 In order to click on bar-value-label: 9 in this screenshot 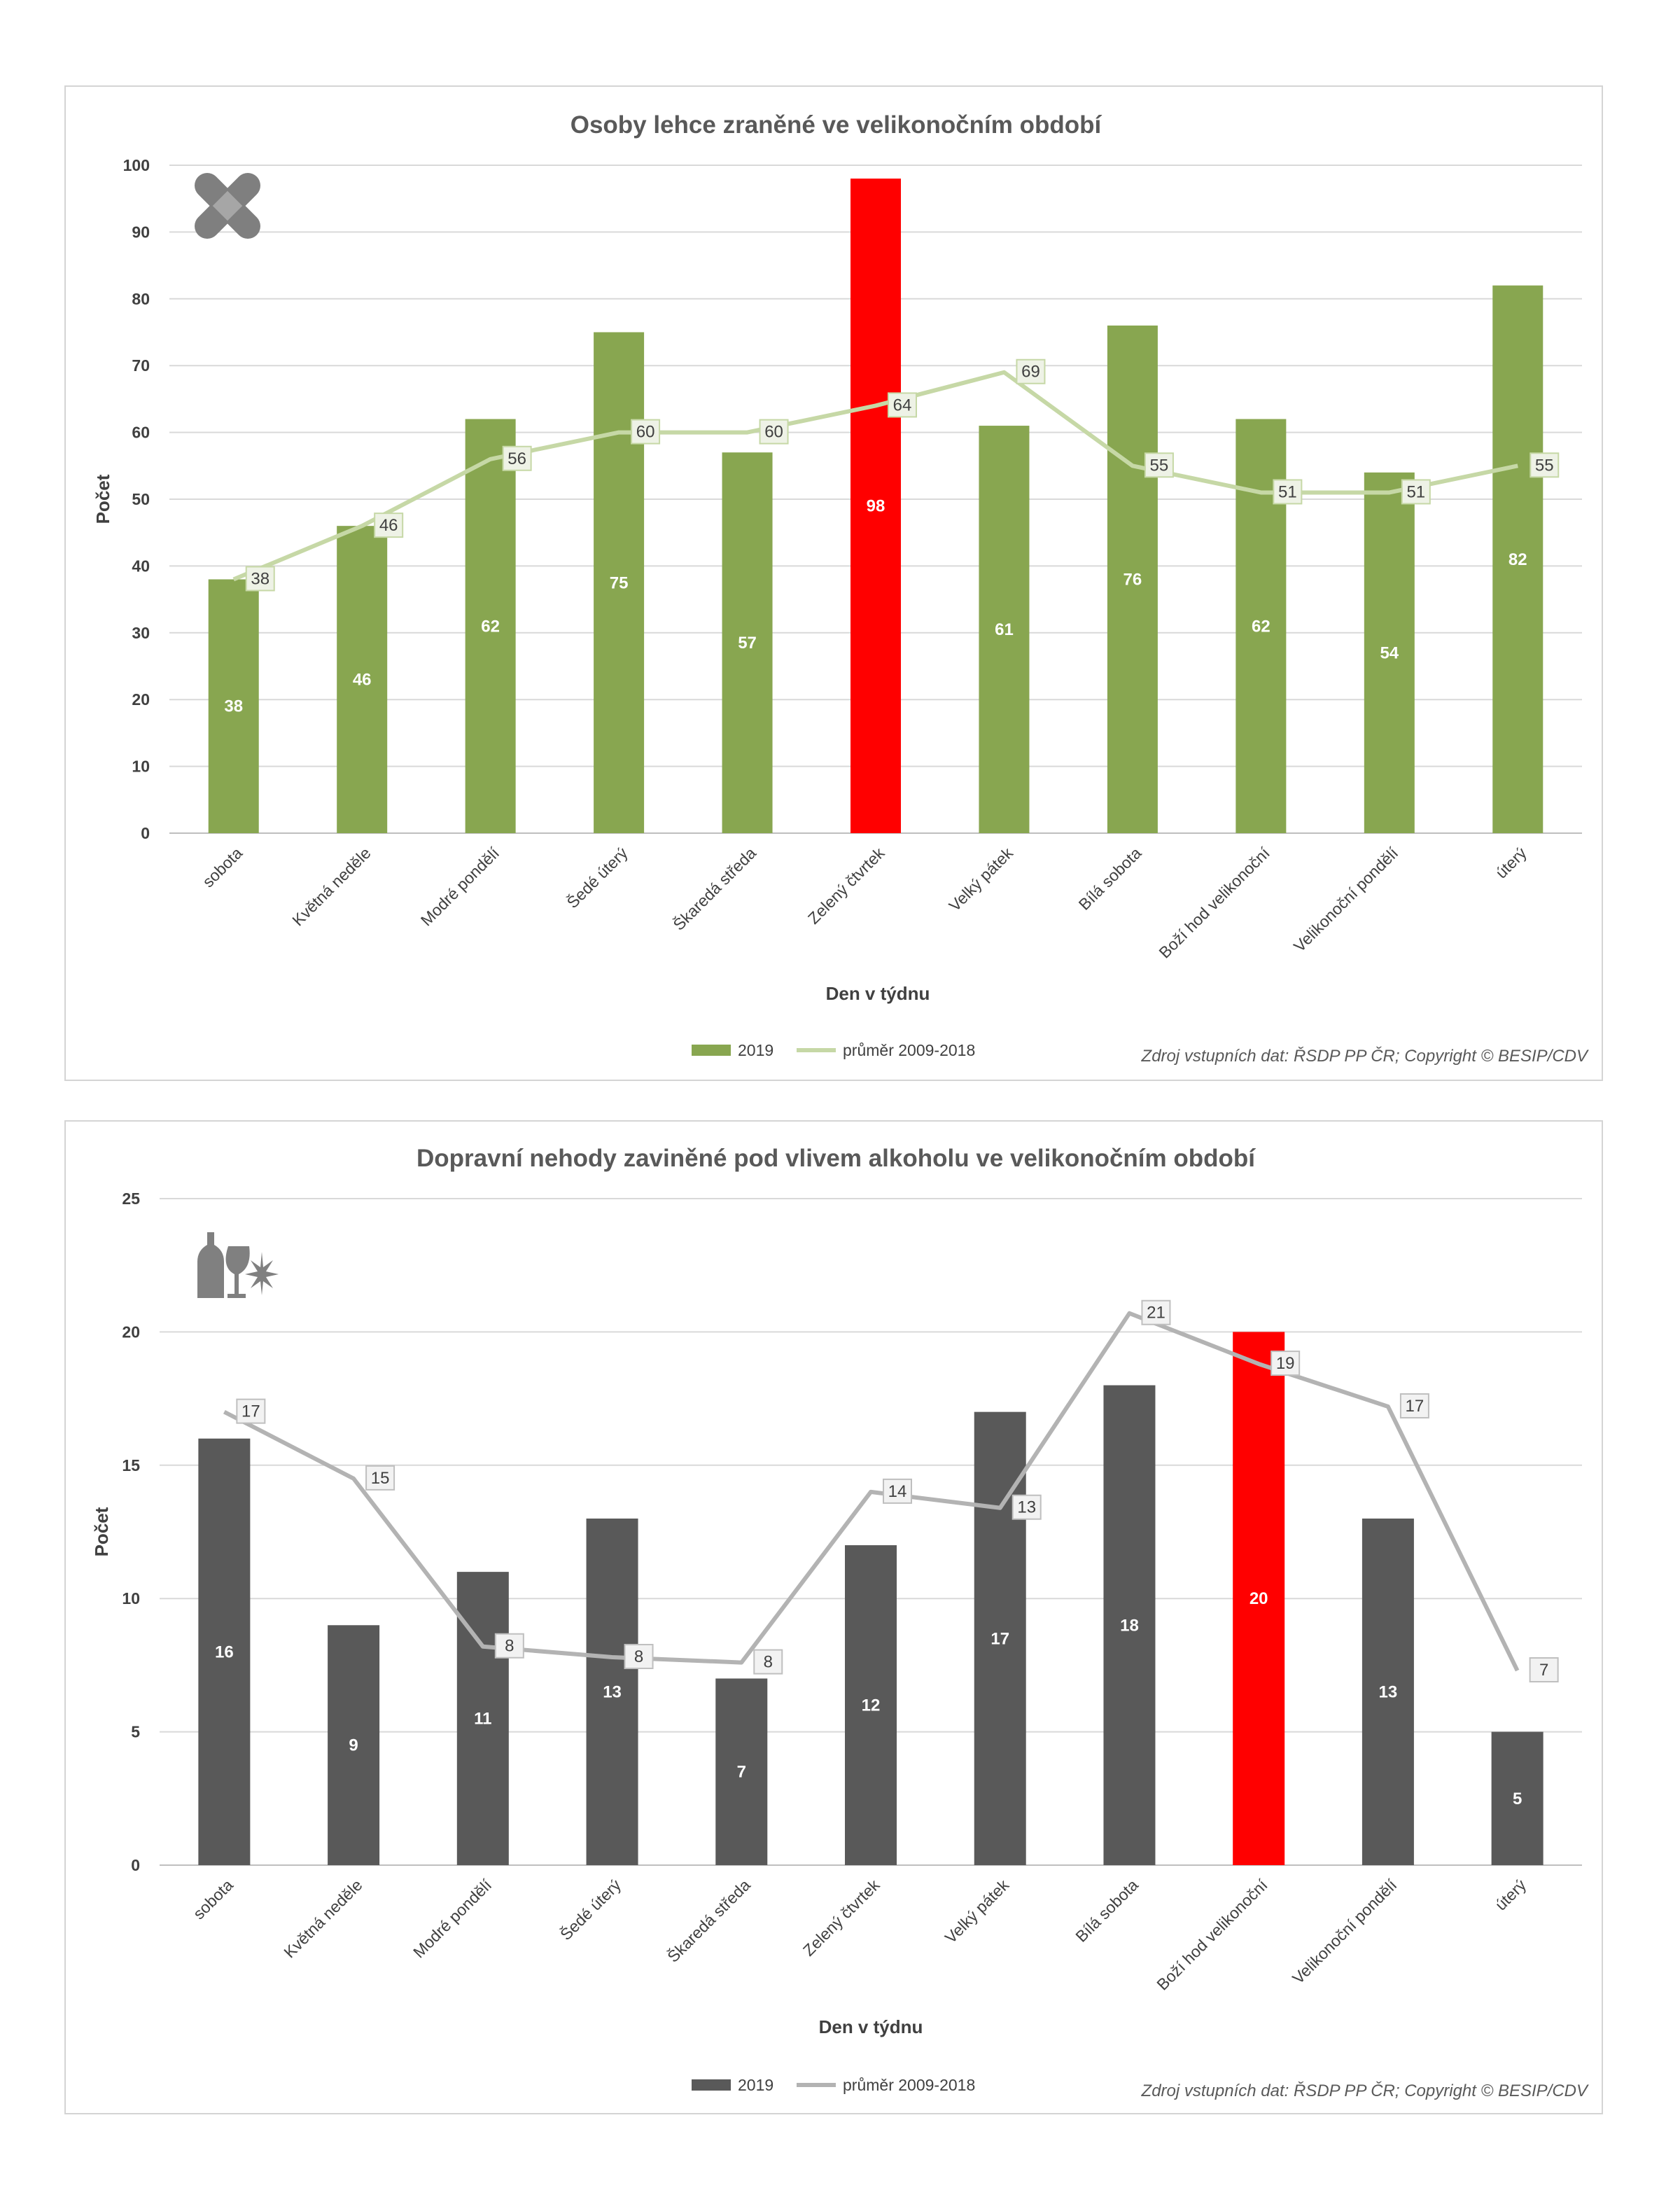, I will do `click(353, 1745)`.